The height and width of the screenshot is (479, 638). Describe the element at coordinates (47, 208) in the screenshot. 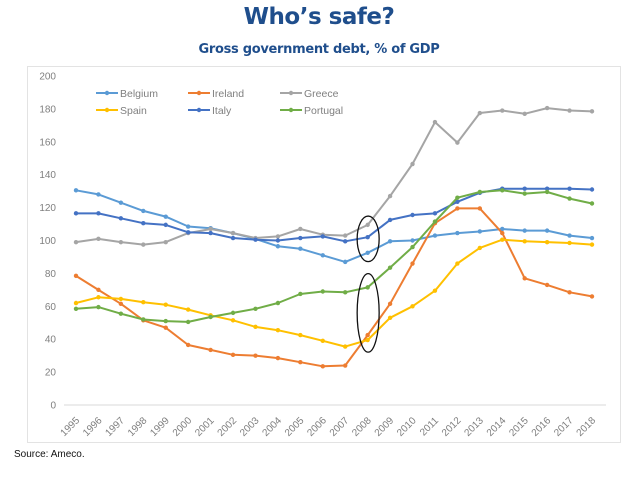

I see `y-tick-label: 120` at that location.